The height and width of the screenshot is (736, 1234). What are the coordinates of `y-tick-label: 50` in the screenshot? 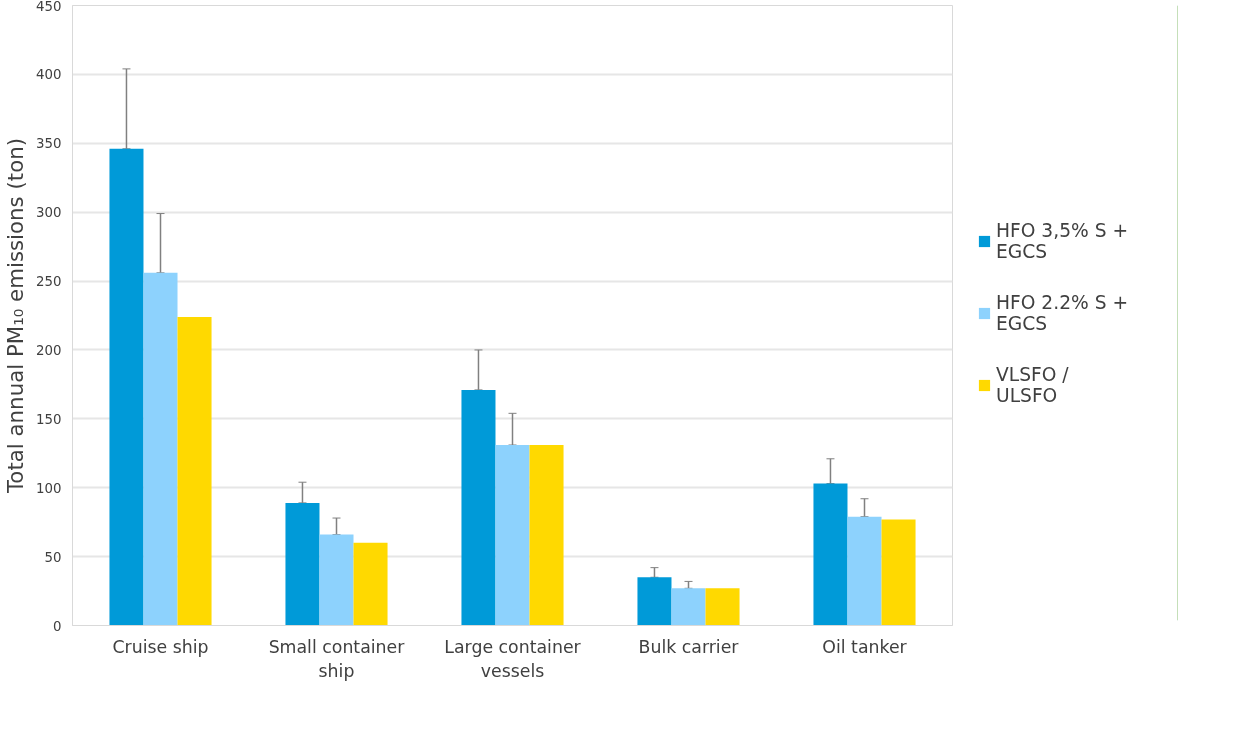 It's located at (53, 557).